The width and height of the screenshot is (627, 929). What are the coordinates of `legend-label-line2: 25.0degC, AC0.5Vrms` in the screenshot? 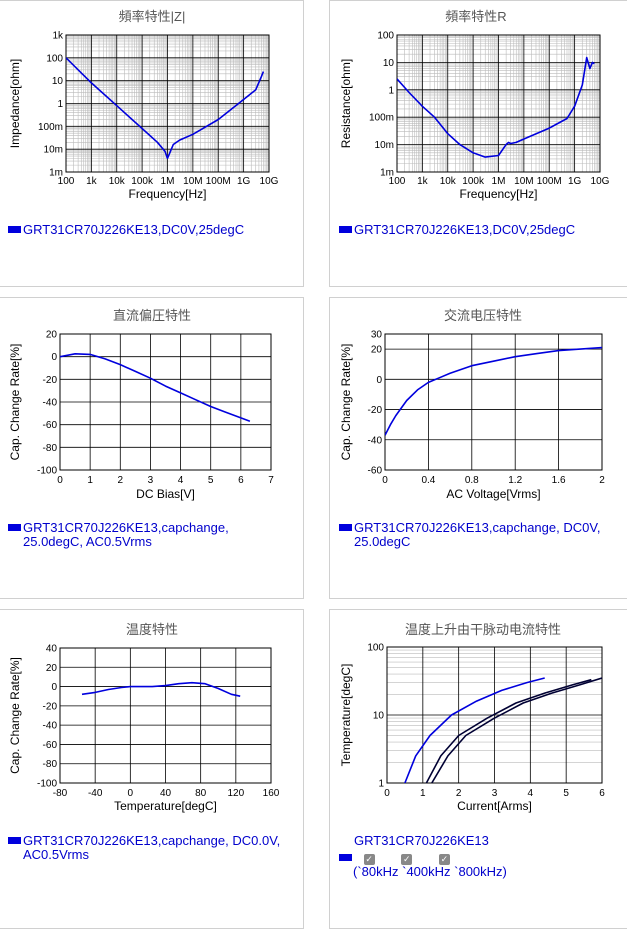 It's located at (87, 541).